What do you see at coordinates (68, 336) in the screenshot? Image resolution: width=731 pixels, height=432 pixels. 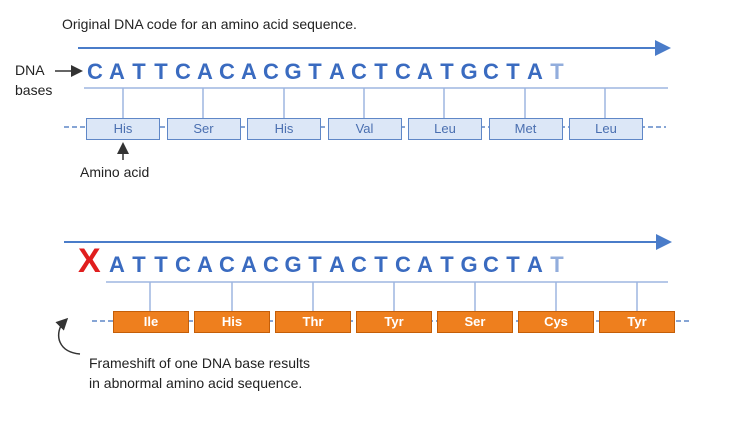 I see `frameshift-curve-arrow` at bounding box center [68, 336].